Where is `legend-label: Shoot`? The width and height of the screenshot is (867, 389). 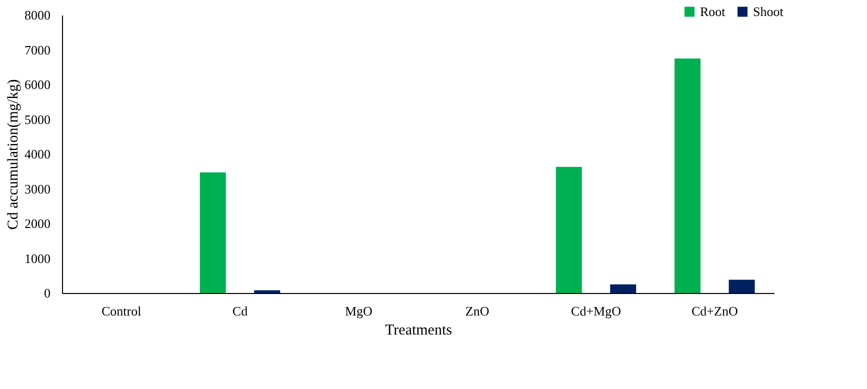
legend-label: Shoot is located at coordinates (768, 11).